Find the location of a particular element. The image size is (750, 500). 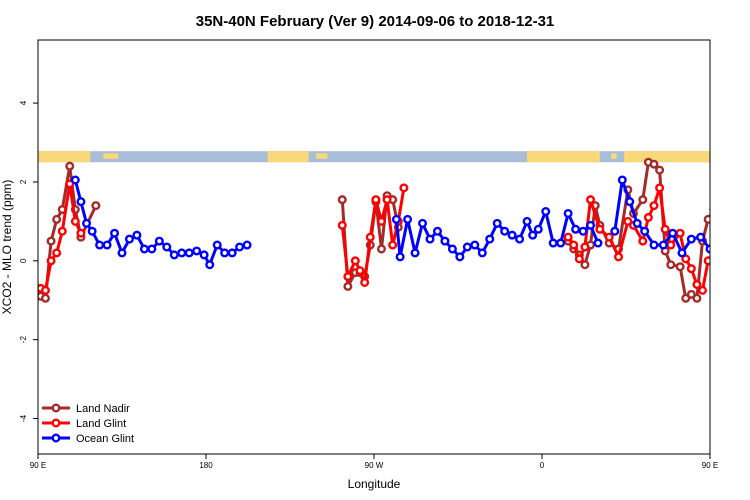

x-tick-label: 0 is located at coordinates (542, 465).